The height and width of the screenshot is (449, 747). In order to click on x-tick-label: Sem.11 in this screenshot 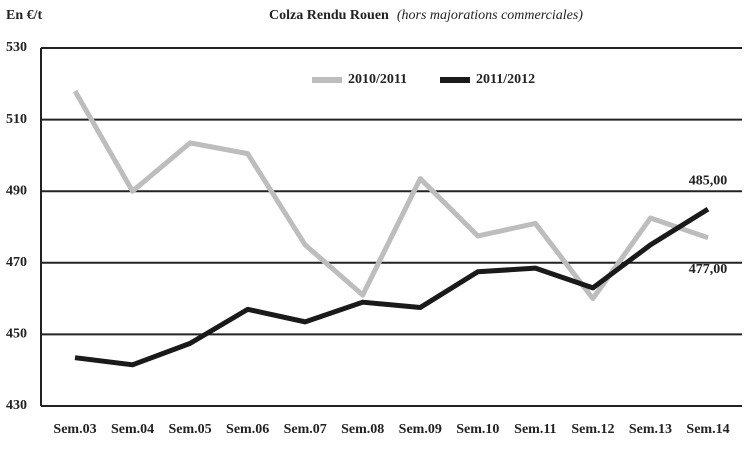, I will do `click(535, 429)`.